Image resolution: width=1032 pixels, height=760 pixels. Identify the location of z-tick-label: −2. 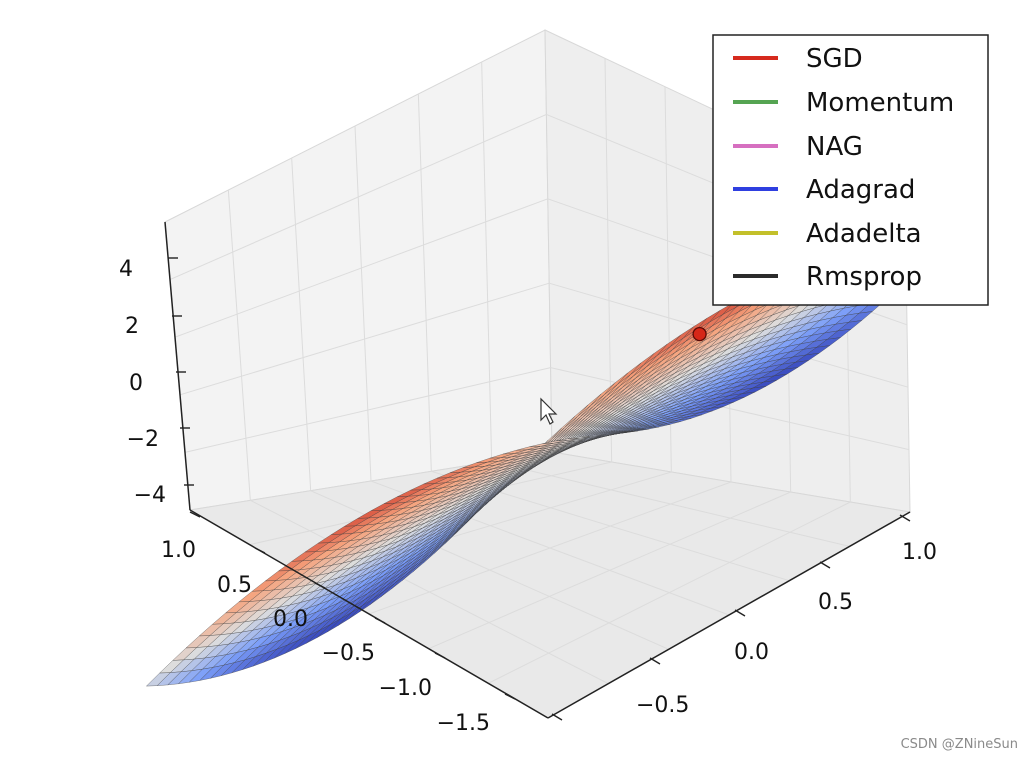
(143, 439).